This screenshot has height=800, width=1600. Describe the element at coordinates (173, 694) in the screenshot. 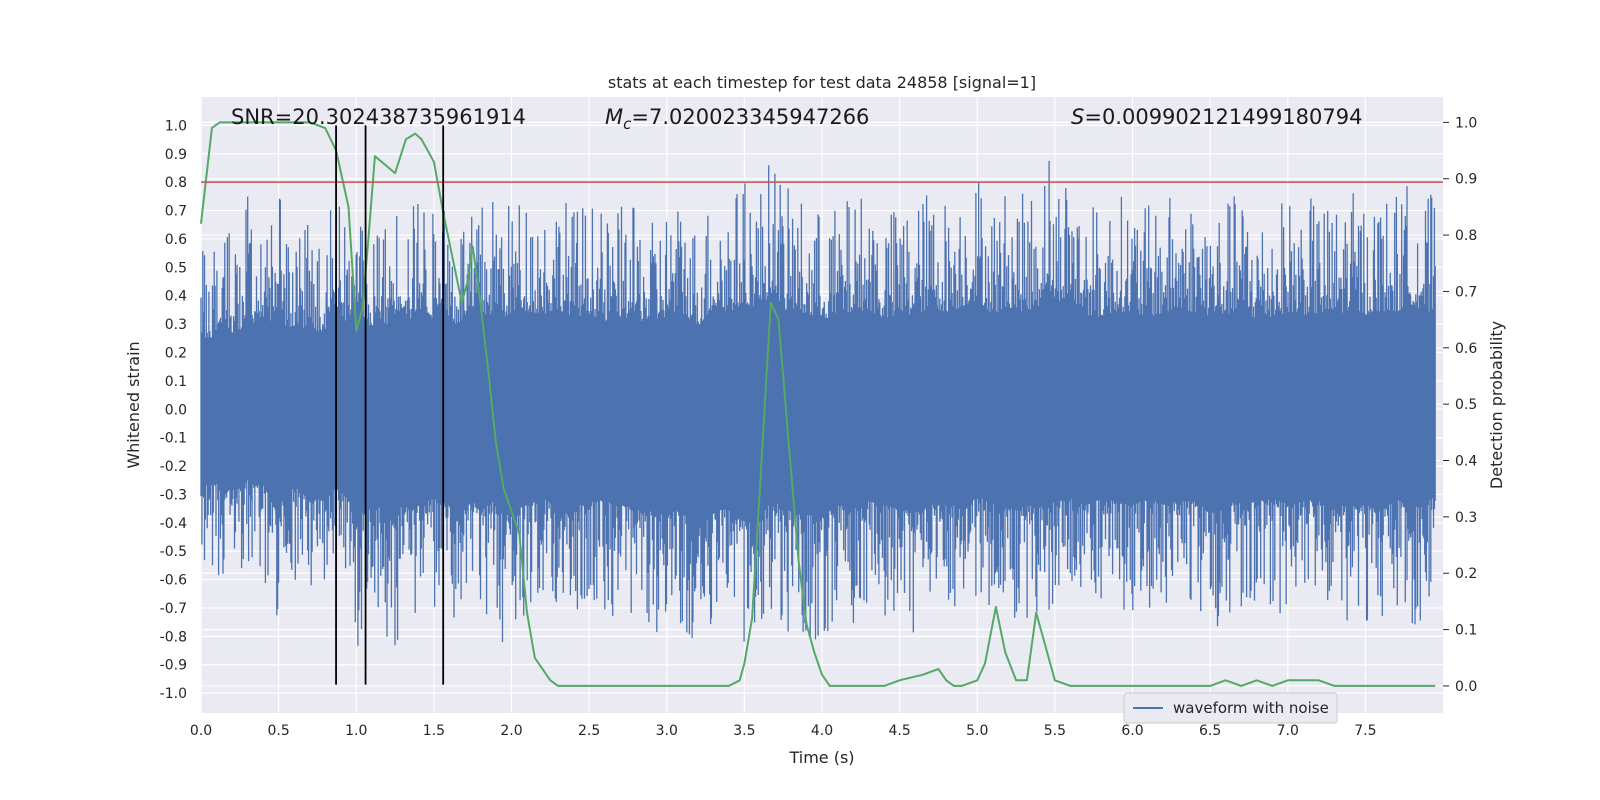

I see `y-tick-label: -1.0` at that location.